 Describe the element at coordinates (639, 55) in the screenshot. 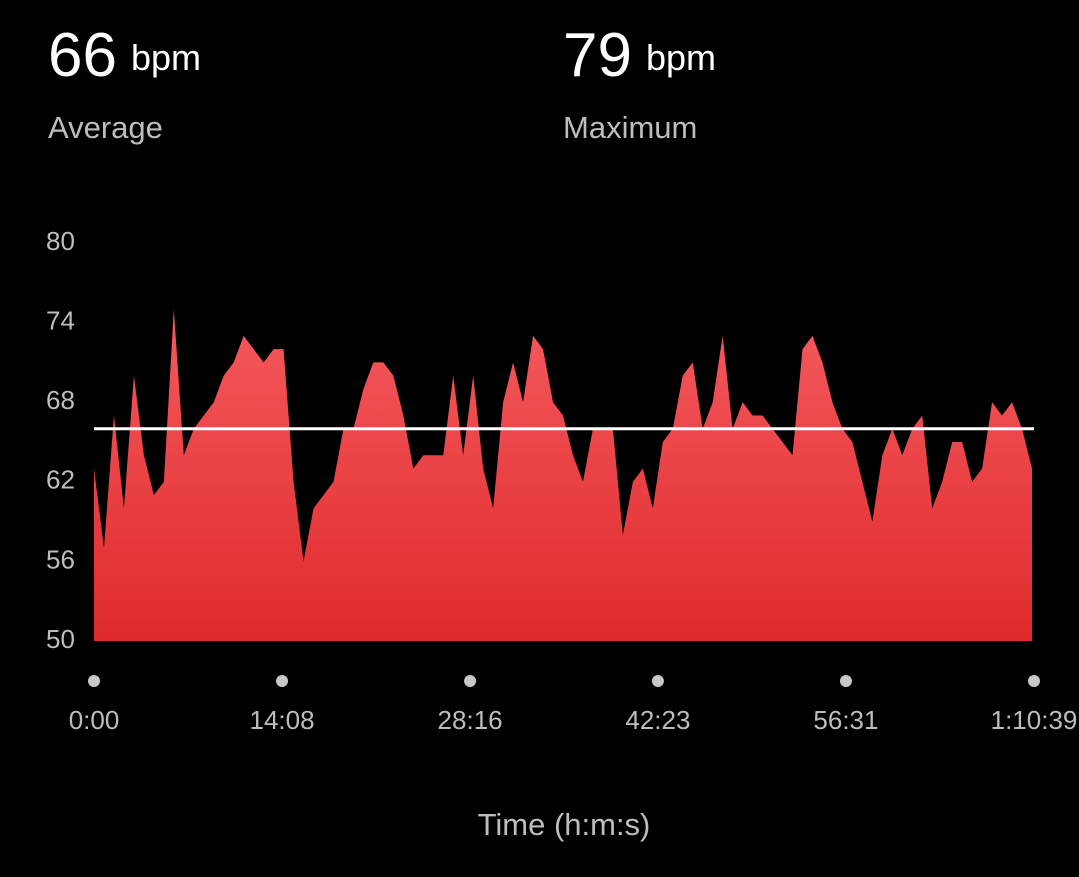

I see `stat: 79 bpm` at that location.